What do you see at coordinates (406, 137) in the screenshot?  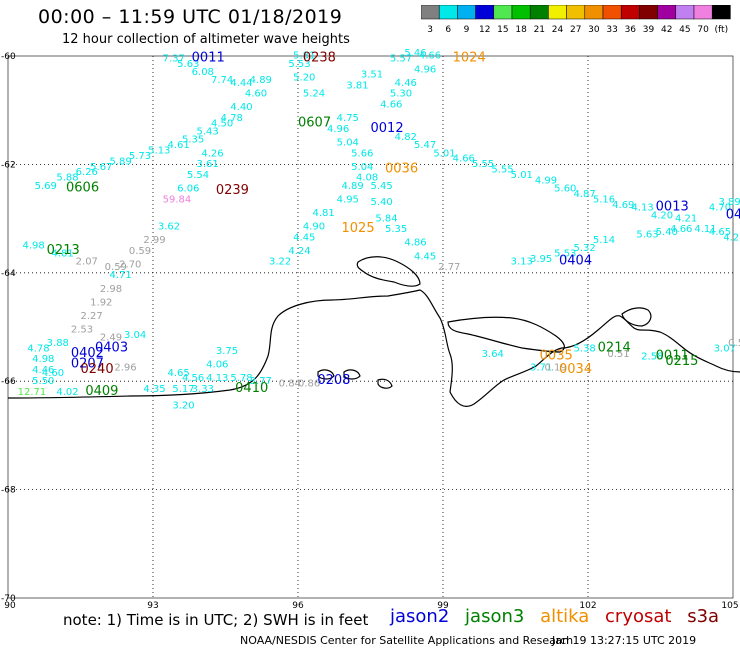 I see `wave-height-reading: 4.82` at bounding box center [406, 137].